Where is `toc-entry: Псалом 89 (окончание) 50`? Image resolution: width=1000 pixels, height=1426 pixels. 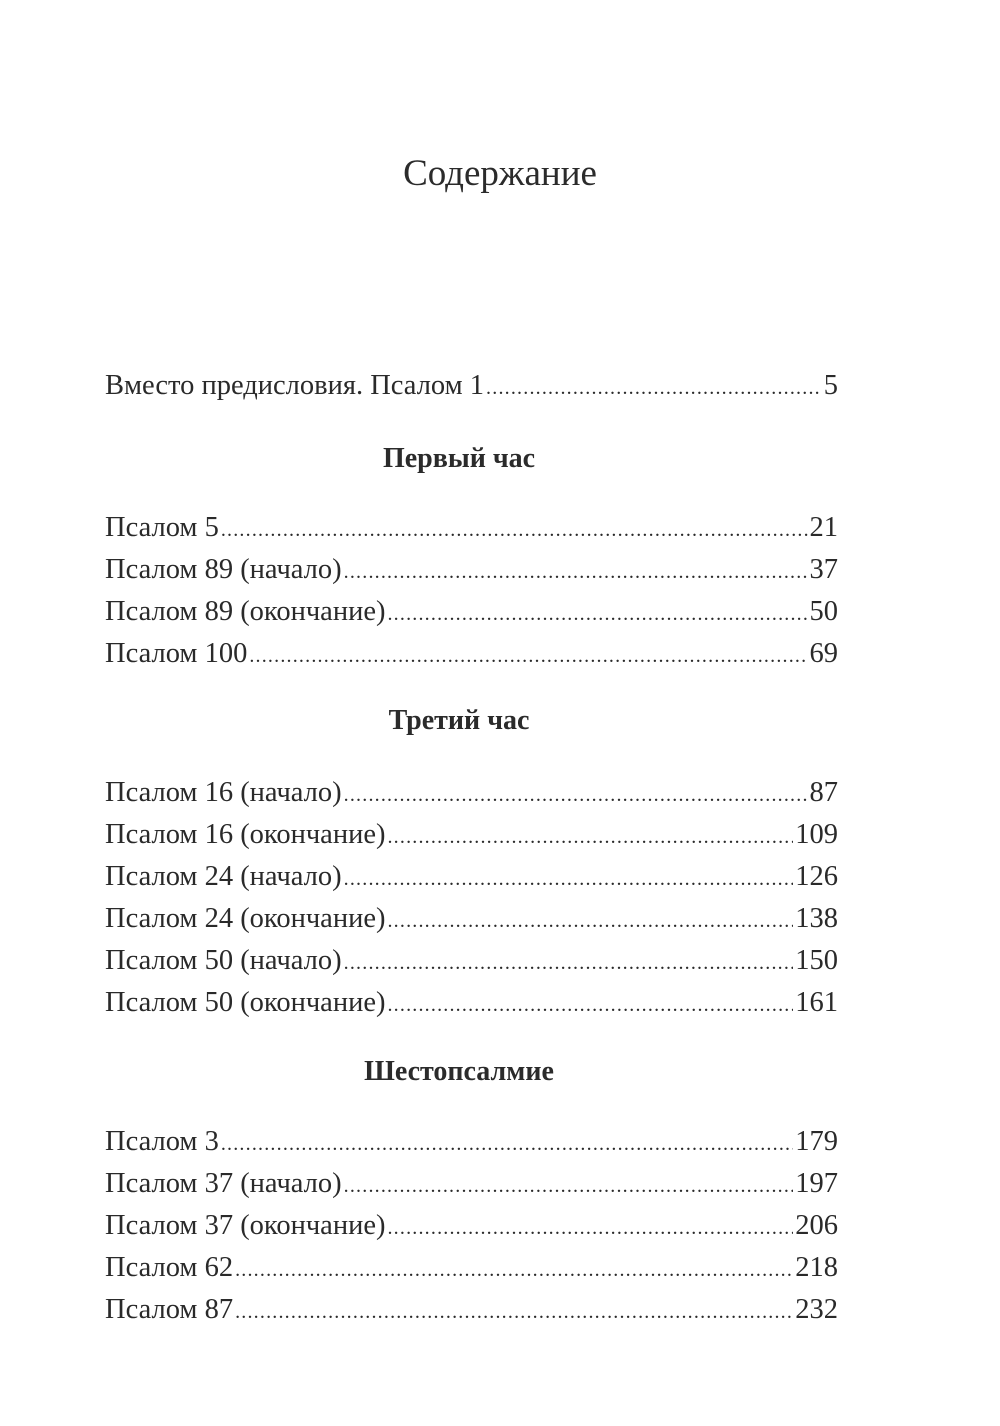
toc-entry: Псалом 89 (окончание) 50 is located at coordinates (471, 612).